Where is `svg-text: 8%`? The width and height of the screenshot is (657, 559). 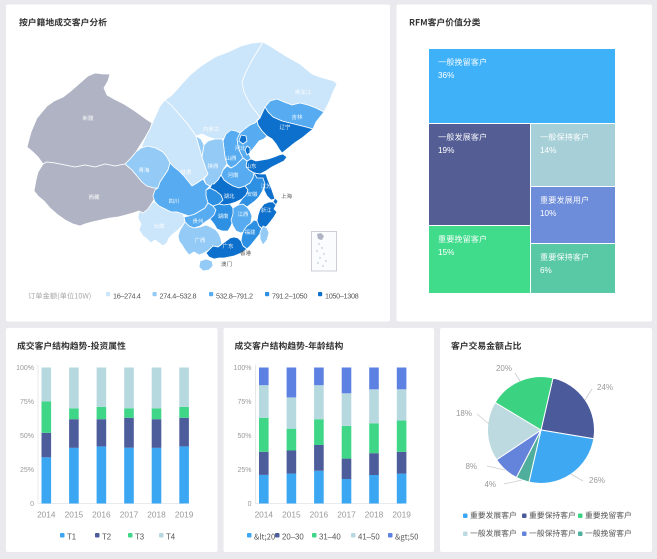 svg-text: 8% is located at coordinates (471, 466).